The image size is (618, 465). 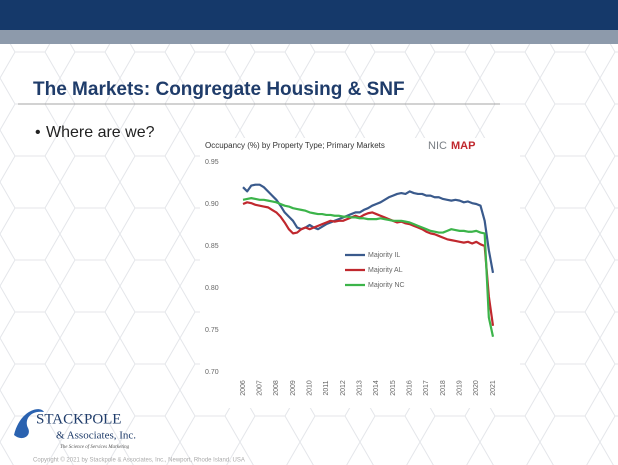 I want to click on x-tick-label: 2012, so click(x=343, y=388).